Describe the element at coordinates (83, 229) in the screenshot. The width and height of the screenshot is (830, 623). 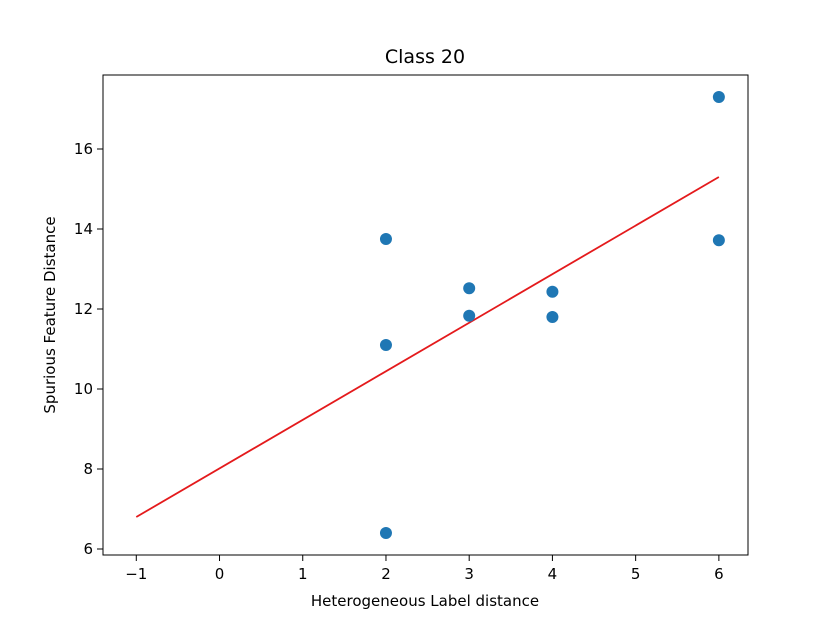
I see `y-tick-label: 14` at that location.